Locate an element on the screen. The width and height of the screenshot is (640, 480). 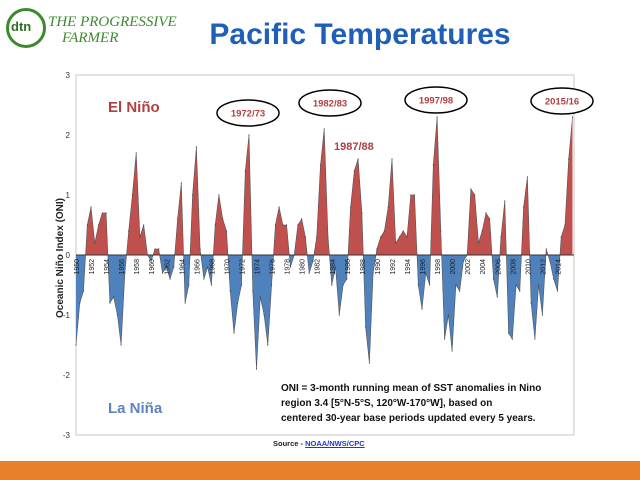
x-tick-label: 1998 is located at coordinates (438, 267).